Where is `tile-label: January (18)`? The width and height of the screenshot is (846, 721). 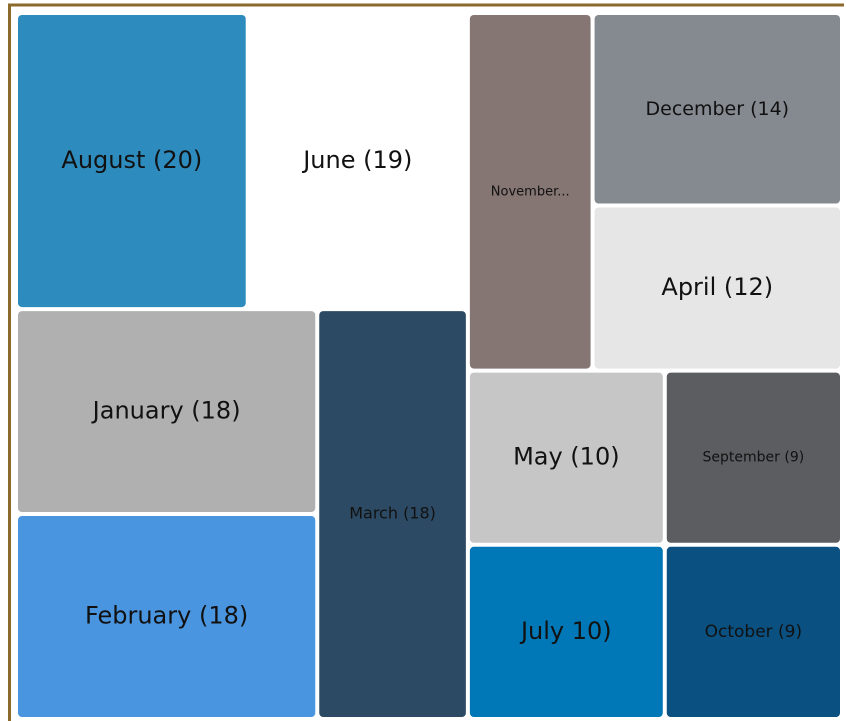 tile-label: January (18) is located at coordinates (166, 411).